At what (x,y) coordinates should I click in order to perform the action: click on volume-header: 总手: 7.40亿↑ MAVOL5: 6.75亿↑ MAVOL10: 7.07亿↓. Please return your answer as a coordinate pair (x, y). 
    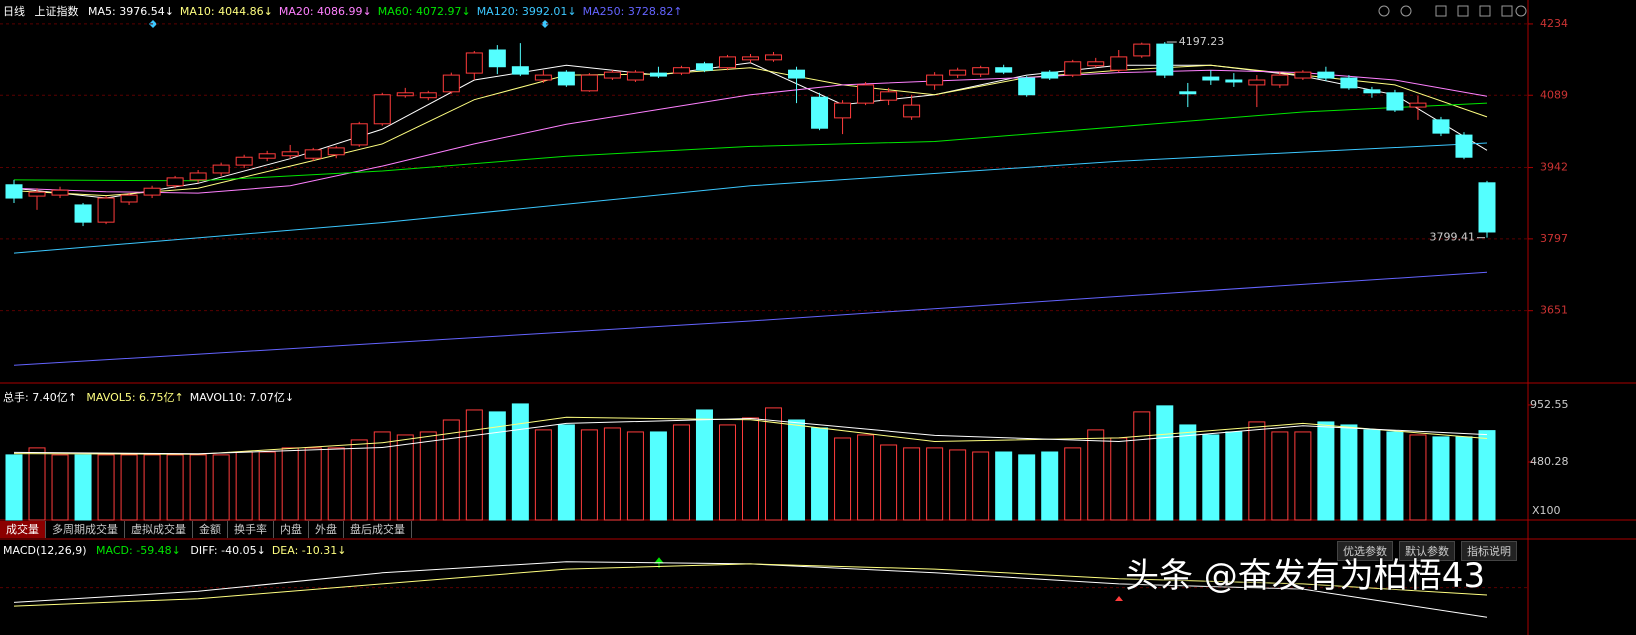
    Looking at the image, I should click on (151, 397).